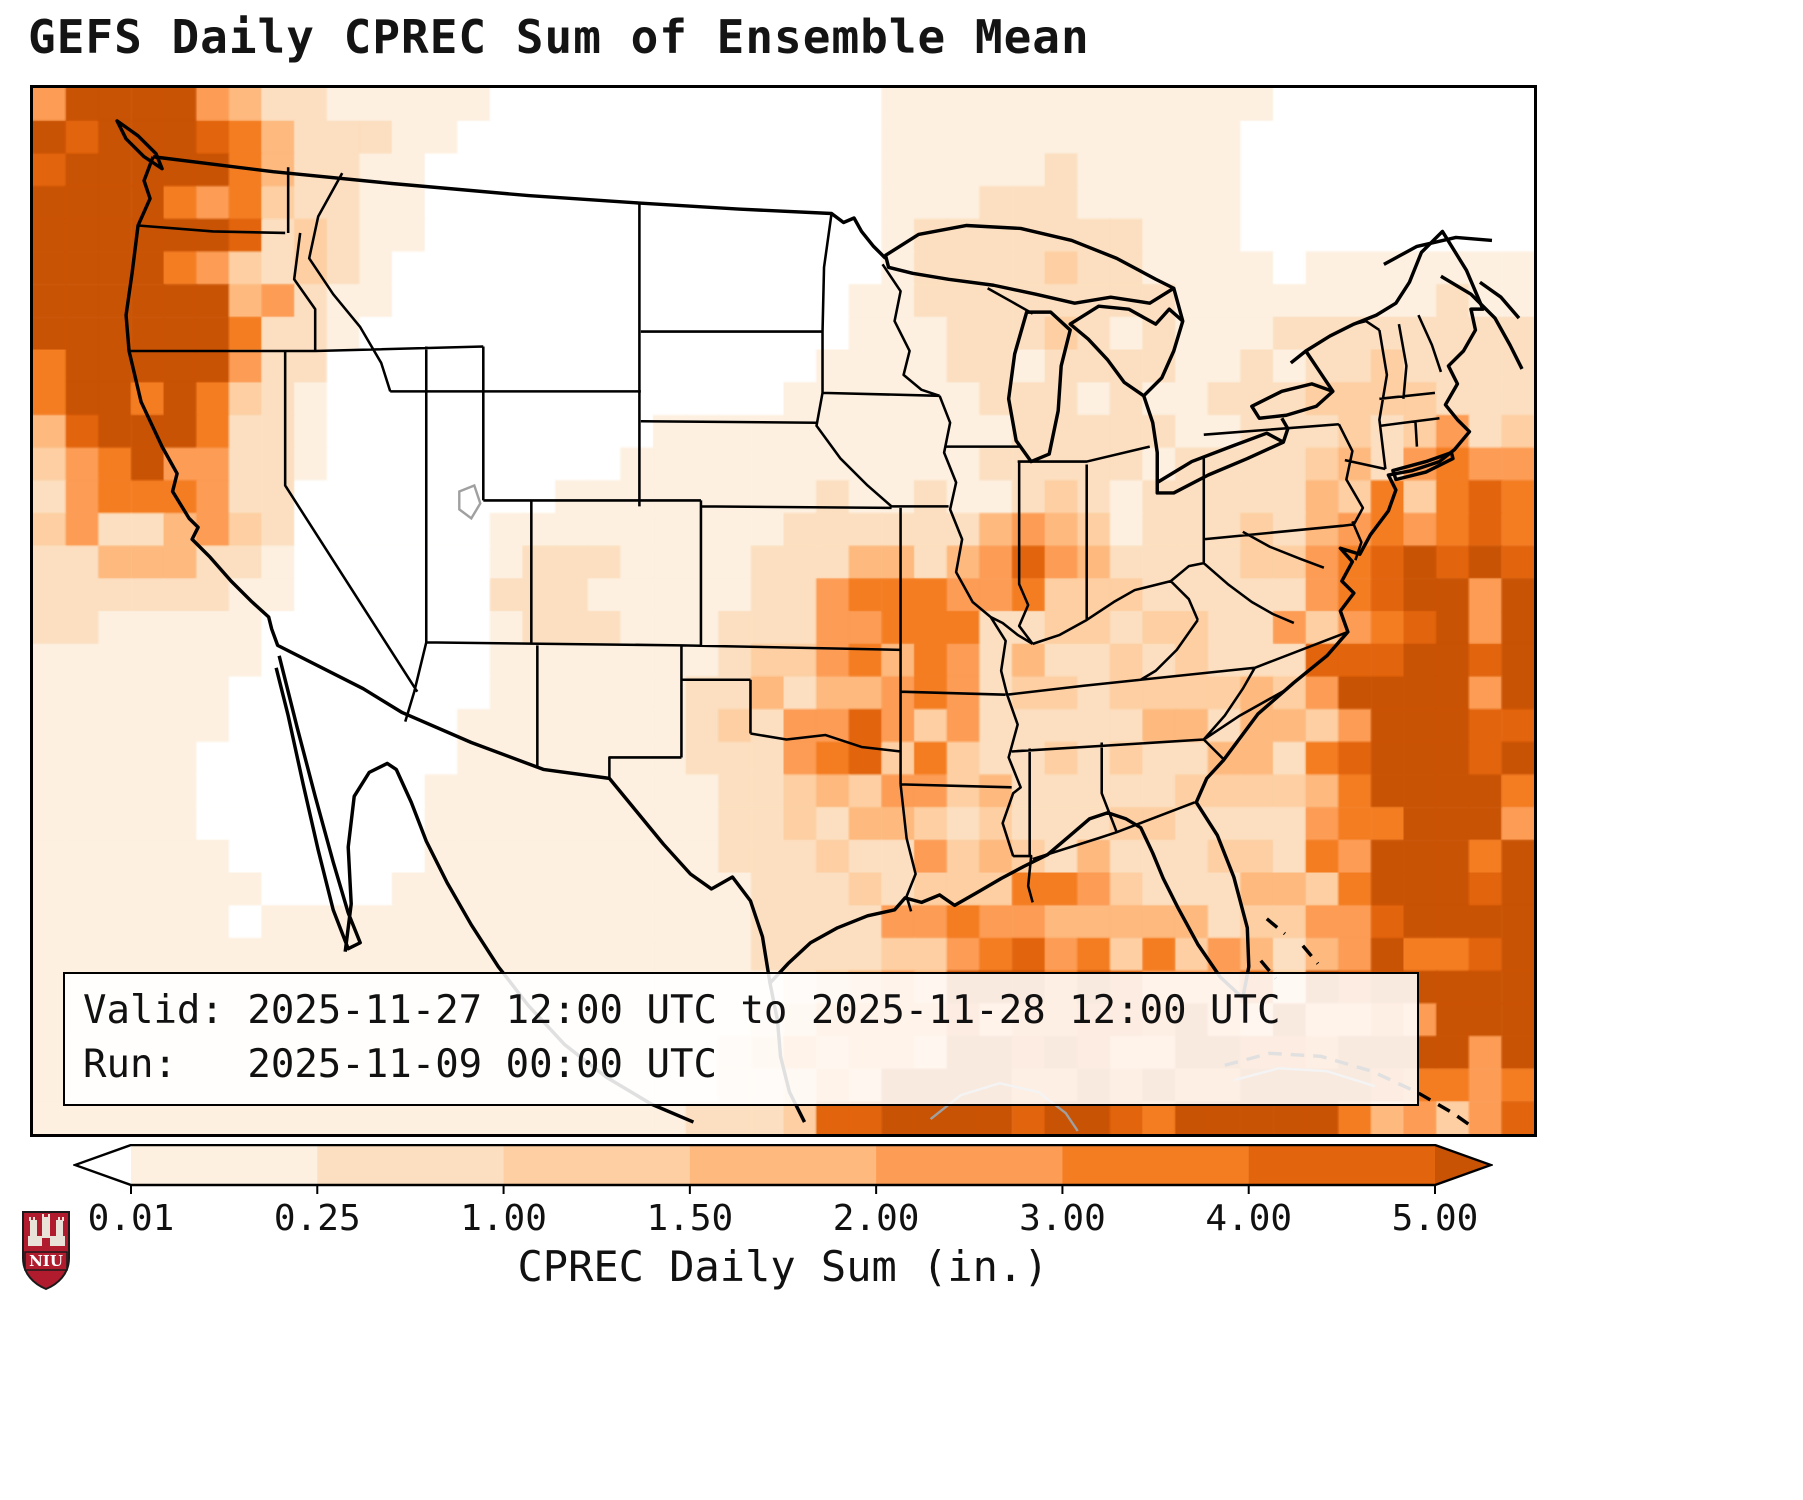 The width and height of the screenshot is (1803, 1500). What do you see at coordinates (503, 1218) in the screenshot?
I see `colorbar-tick-label: 1.00` at bounding box center [503, 1218].